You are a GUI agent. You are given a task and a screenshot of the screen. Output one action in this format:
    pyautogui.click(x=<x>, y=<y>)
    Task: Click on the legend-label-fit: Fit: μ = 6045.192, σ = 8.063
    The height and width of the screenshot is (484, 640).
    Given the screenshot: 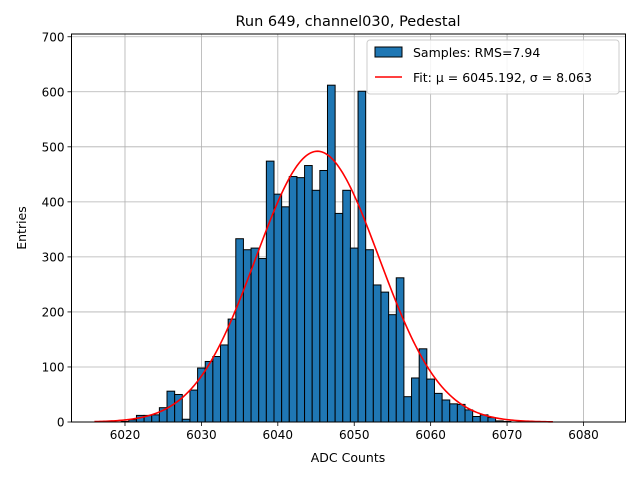 What is the action you would take?
    pyautogui.click(x=502, y=77)
    